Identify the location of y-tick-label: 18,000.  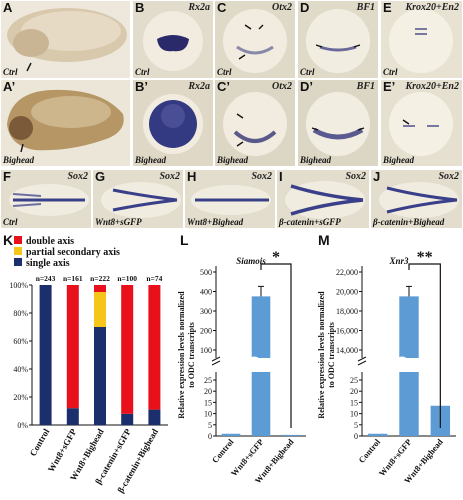
(347, 311).